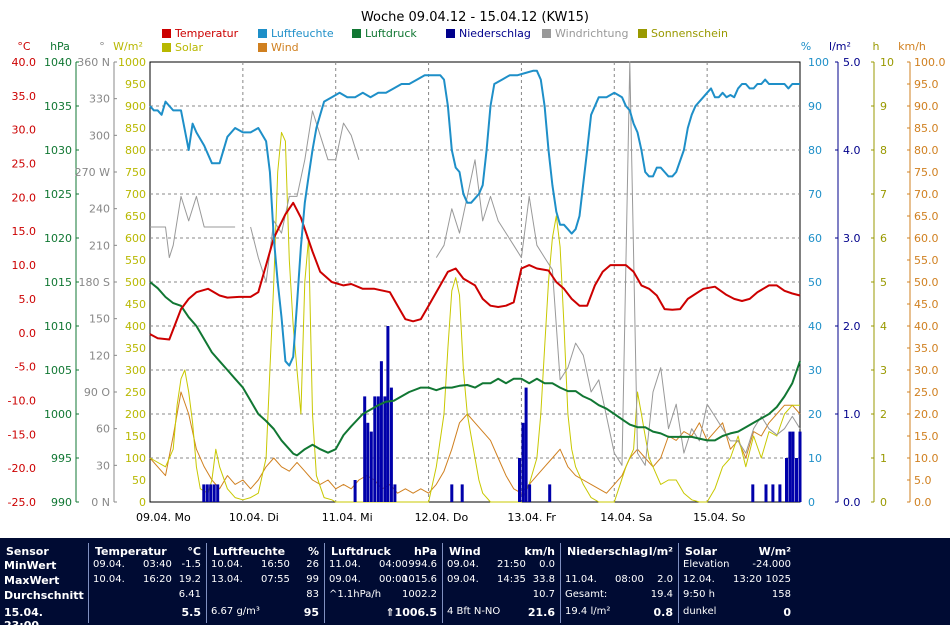 Image resolution: width=950 pixels, height=632 pixels. Describe the element at coordinates (926, 150) in the screenshot. I see `axis-tick-label: 80.0` at that location.